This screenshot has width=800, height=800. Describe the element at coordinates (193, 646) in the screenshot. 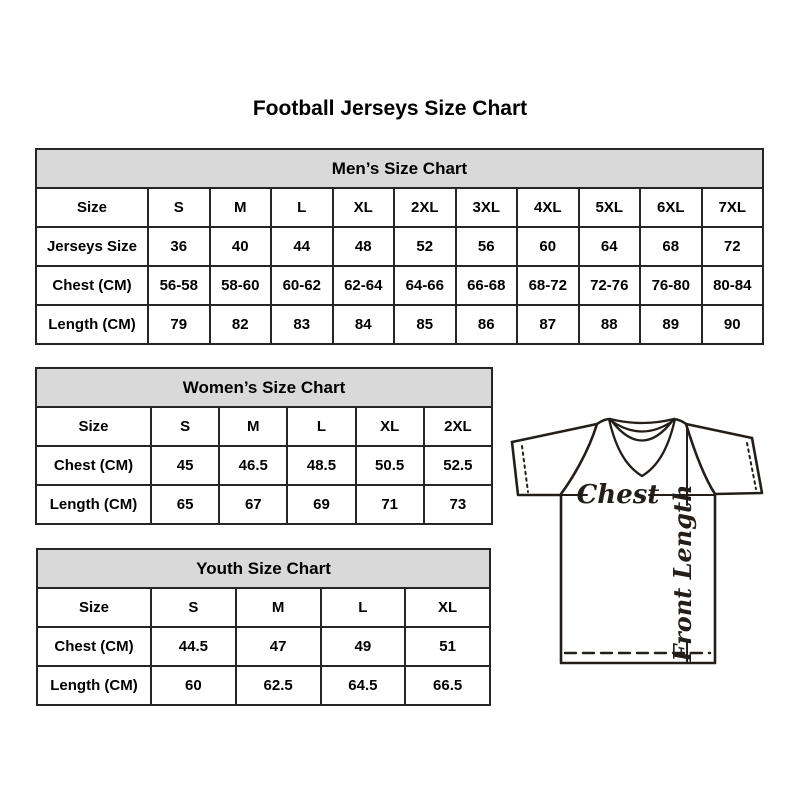

I see `value-cell: 44.5` at that location.